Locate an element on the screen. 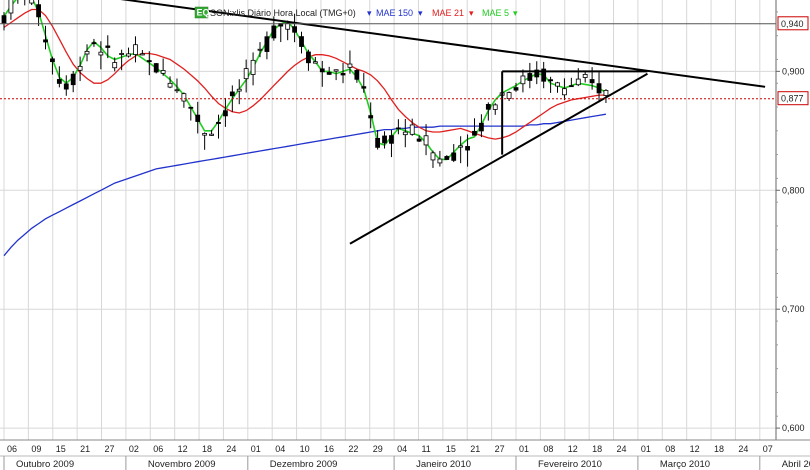  day-tick-label: 01 is located at coordinates (256, 449).